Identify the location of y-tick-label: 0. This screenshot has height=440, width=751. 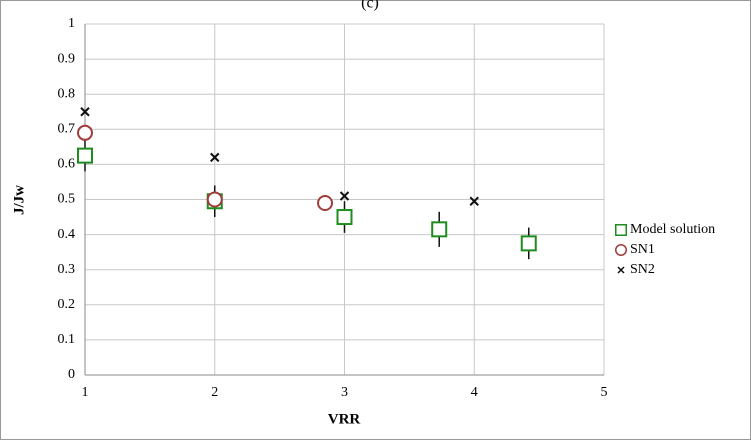
(71, 374).